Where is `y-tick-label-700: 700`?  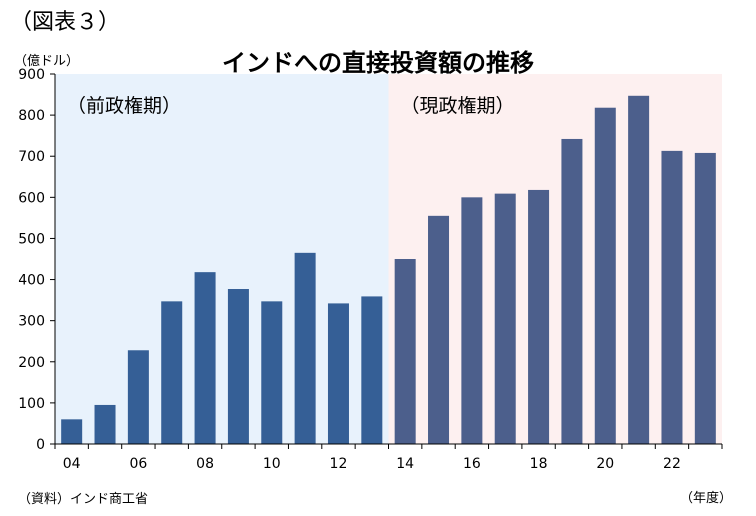 y-tick-label-700: 700 is located at coordinates (31, 157).